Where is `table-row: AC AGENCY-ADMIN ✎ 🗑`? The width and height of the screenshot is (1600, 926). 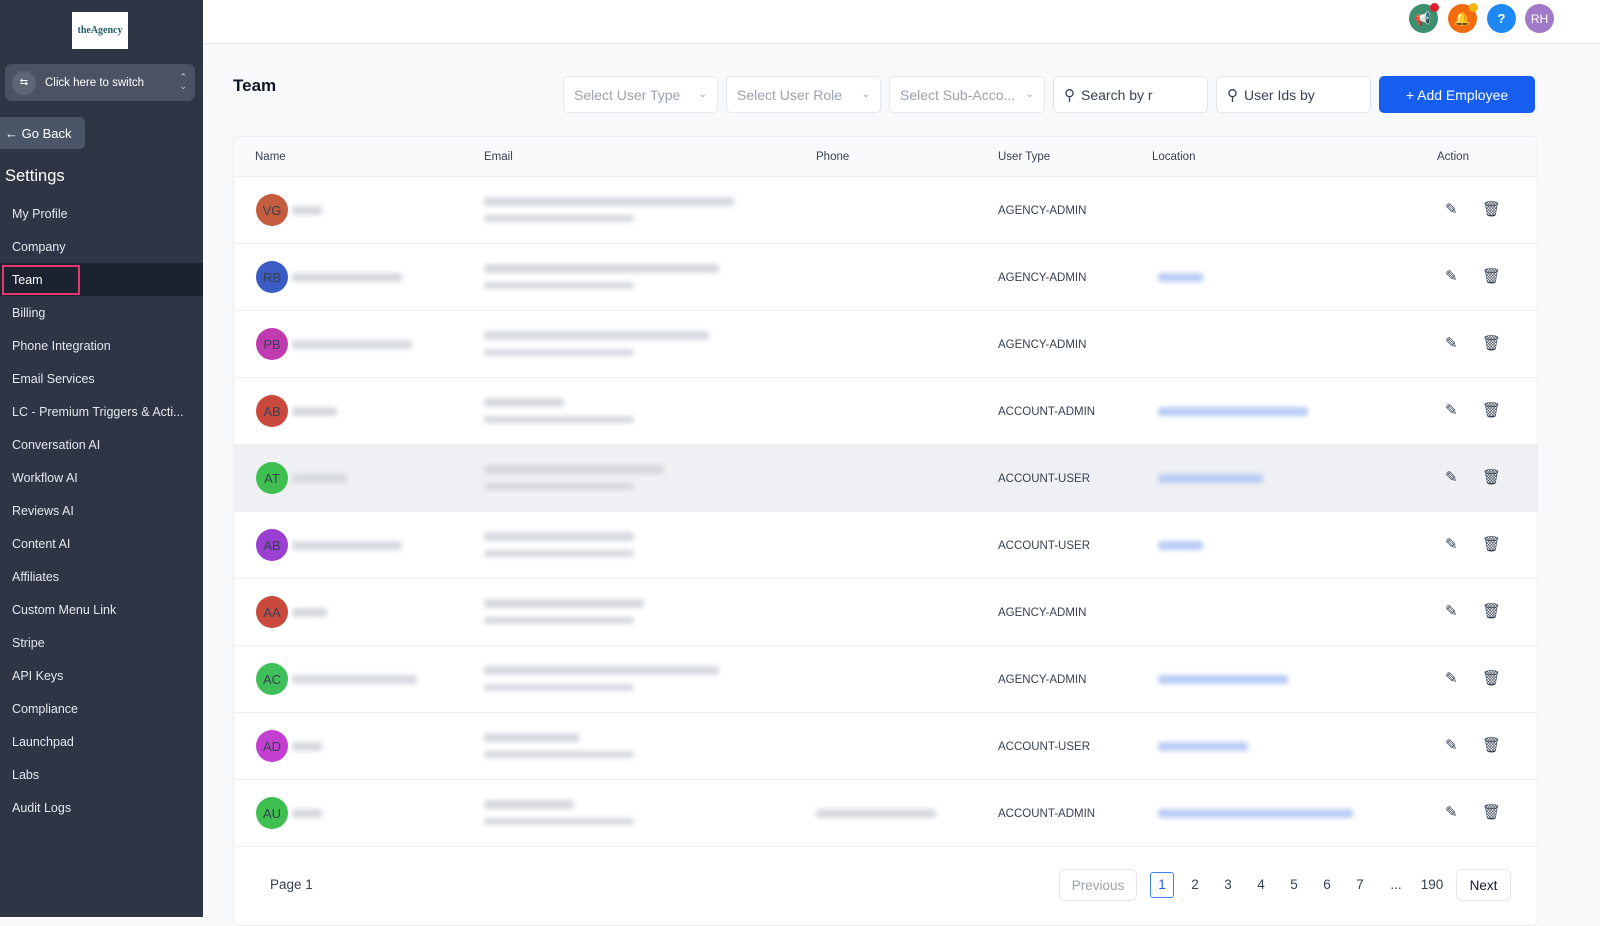 table-row: AC AGENCY-ADMIN ✎ 🗑 is located at coordinates (885, 679).